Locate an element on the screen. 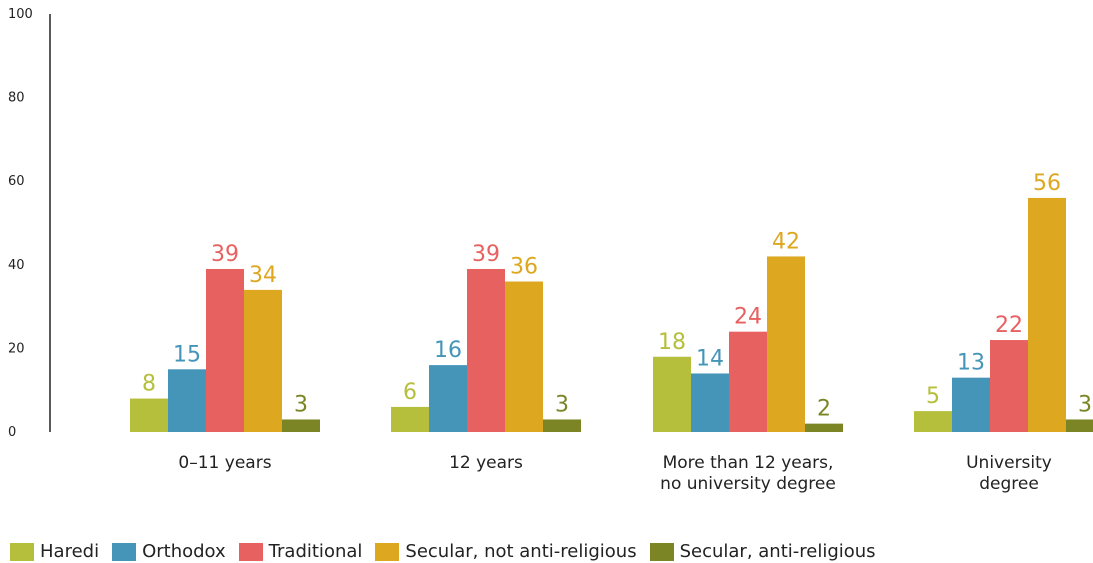  data-label: 36 is located at coordinates (524, 267).